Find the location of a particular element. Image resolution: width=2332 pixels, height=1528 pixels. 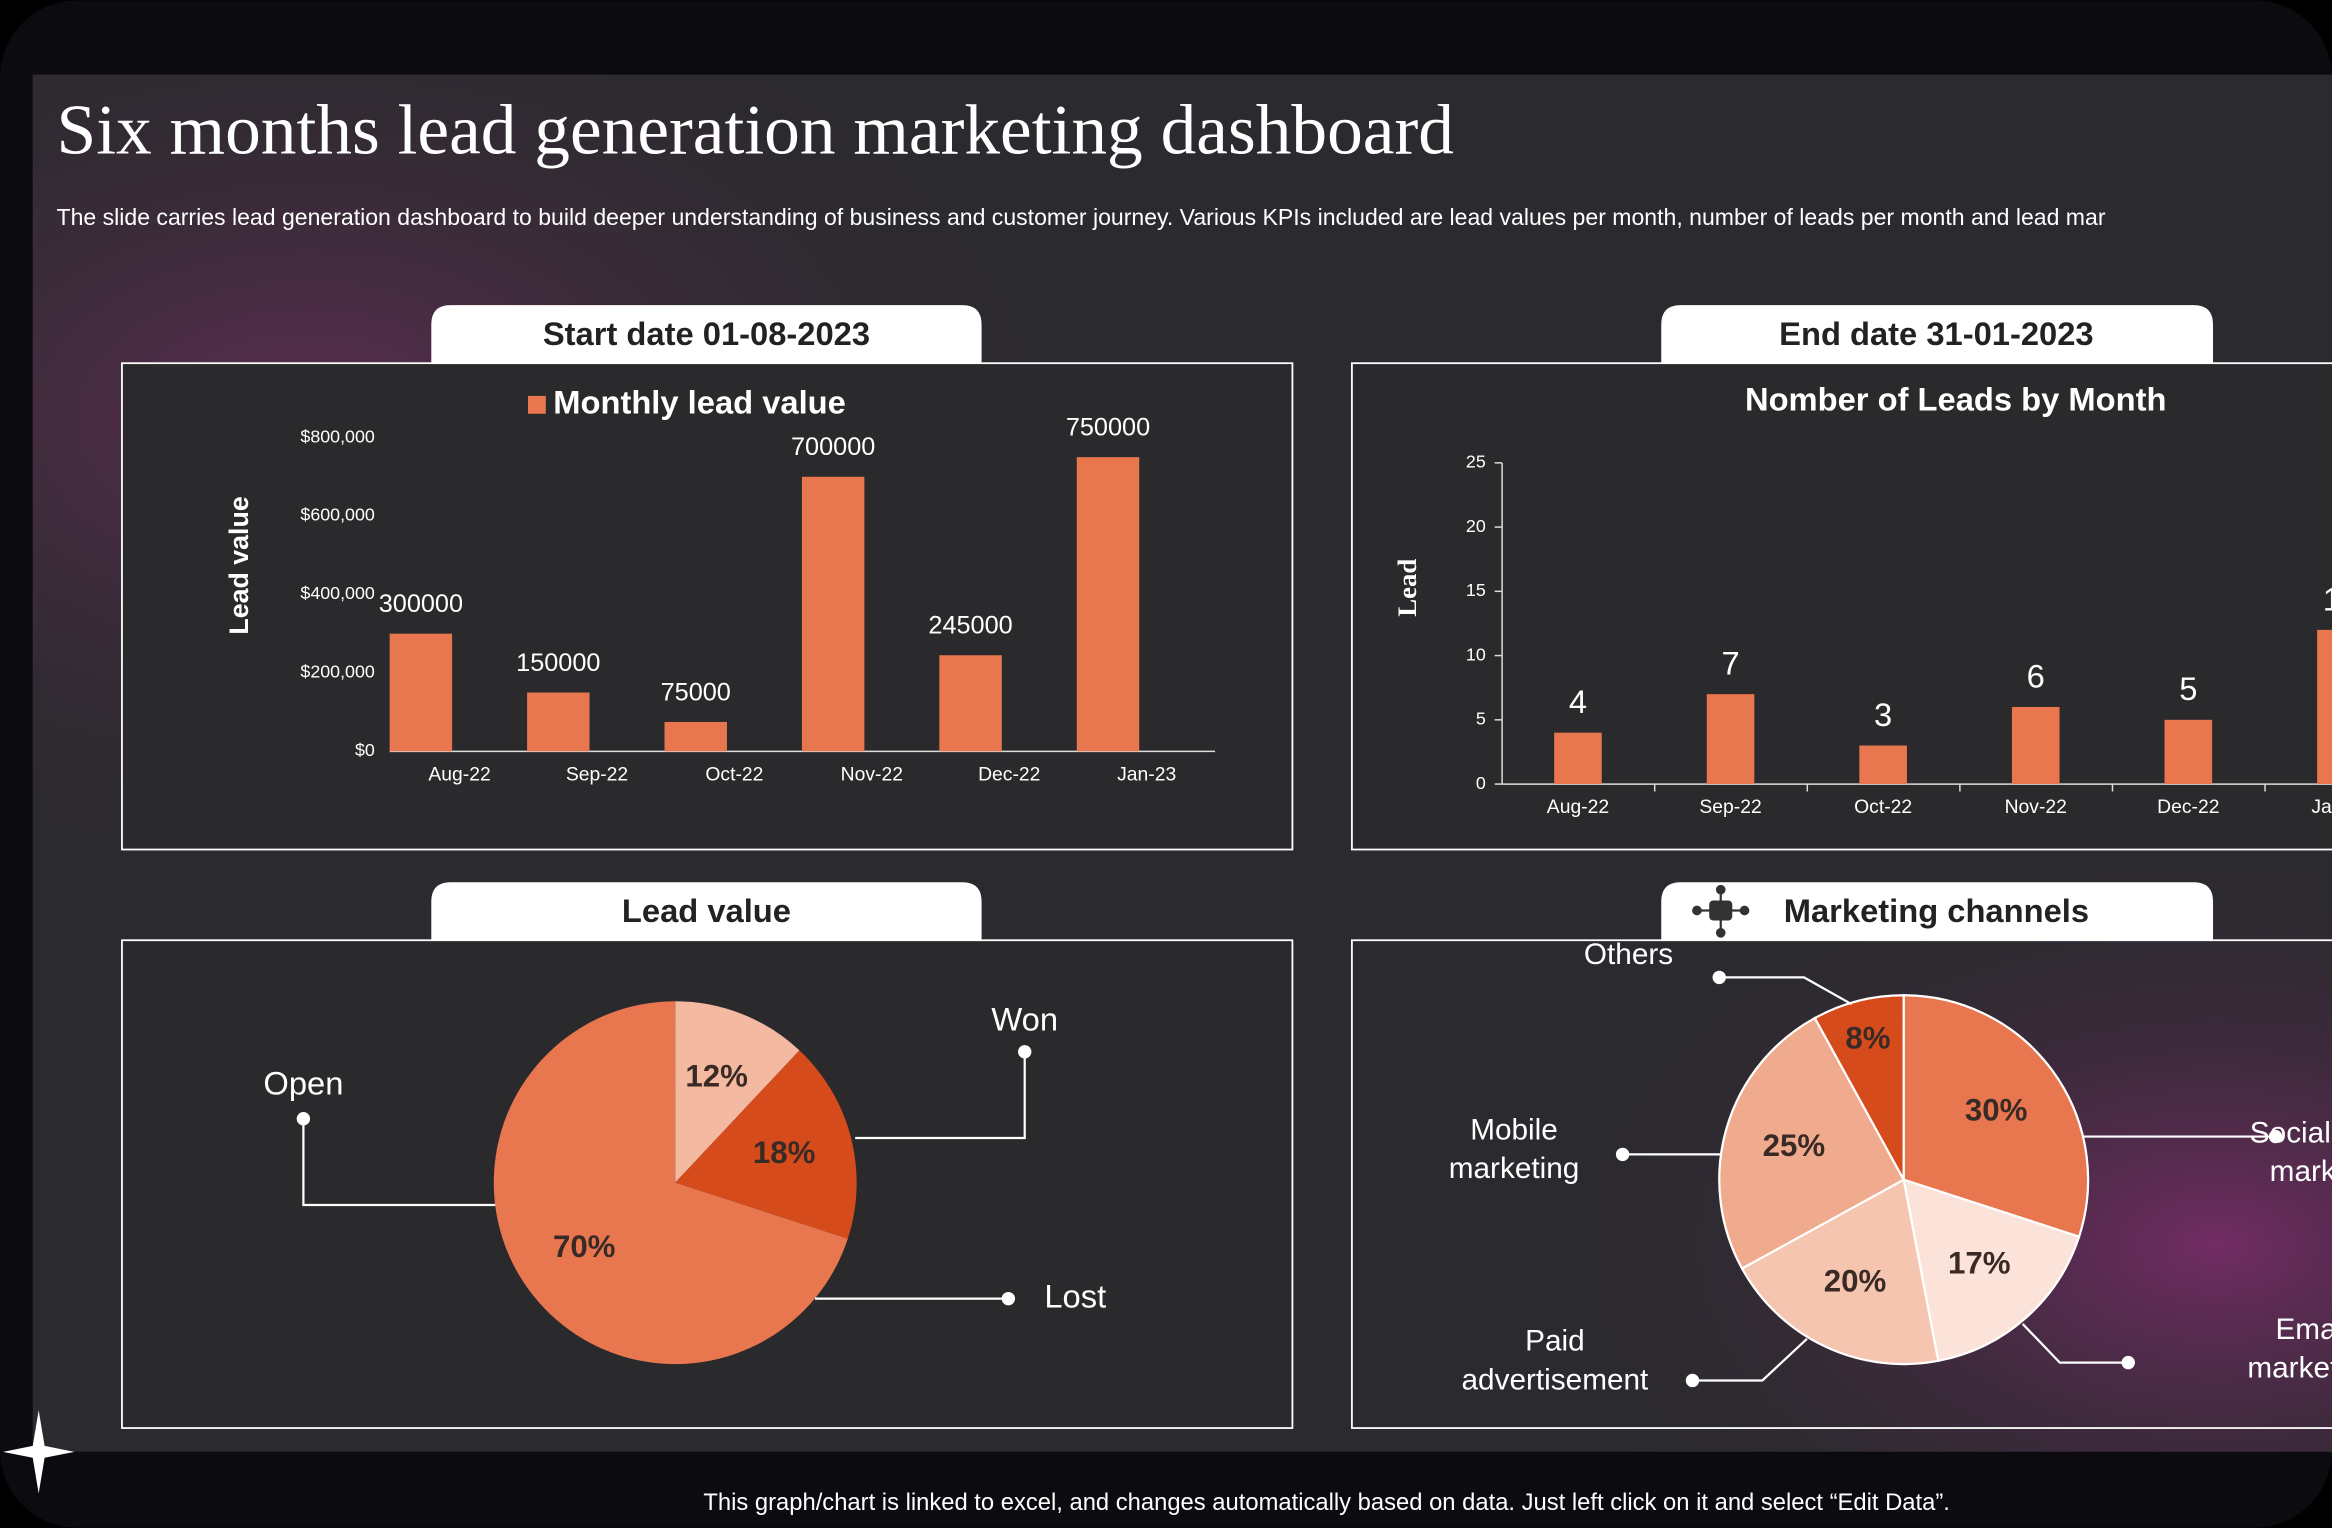

value-label: 30% is located at coordinates (1996, 1110).